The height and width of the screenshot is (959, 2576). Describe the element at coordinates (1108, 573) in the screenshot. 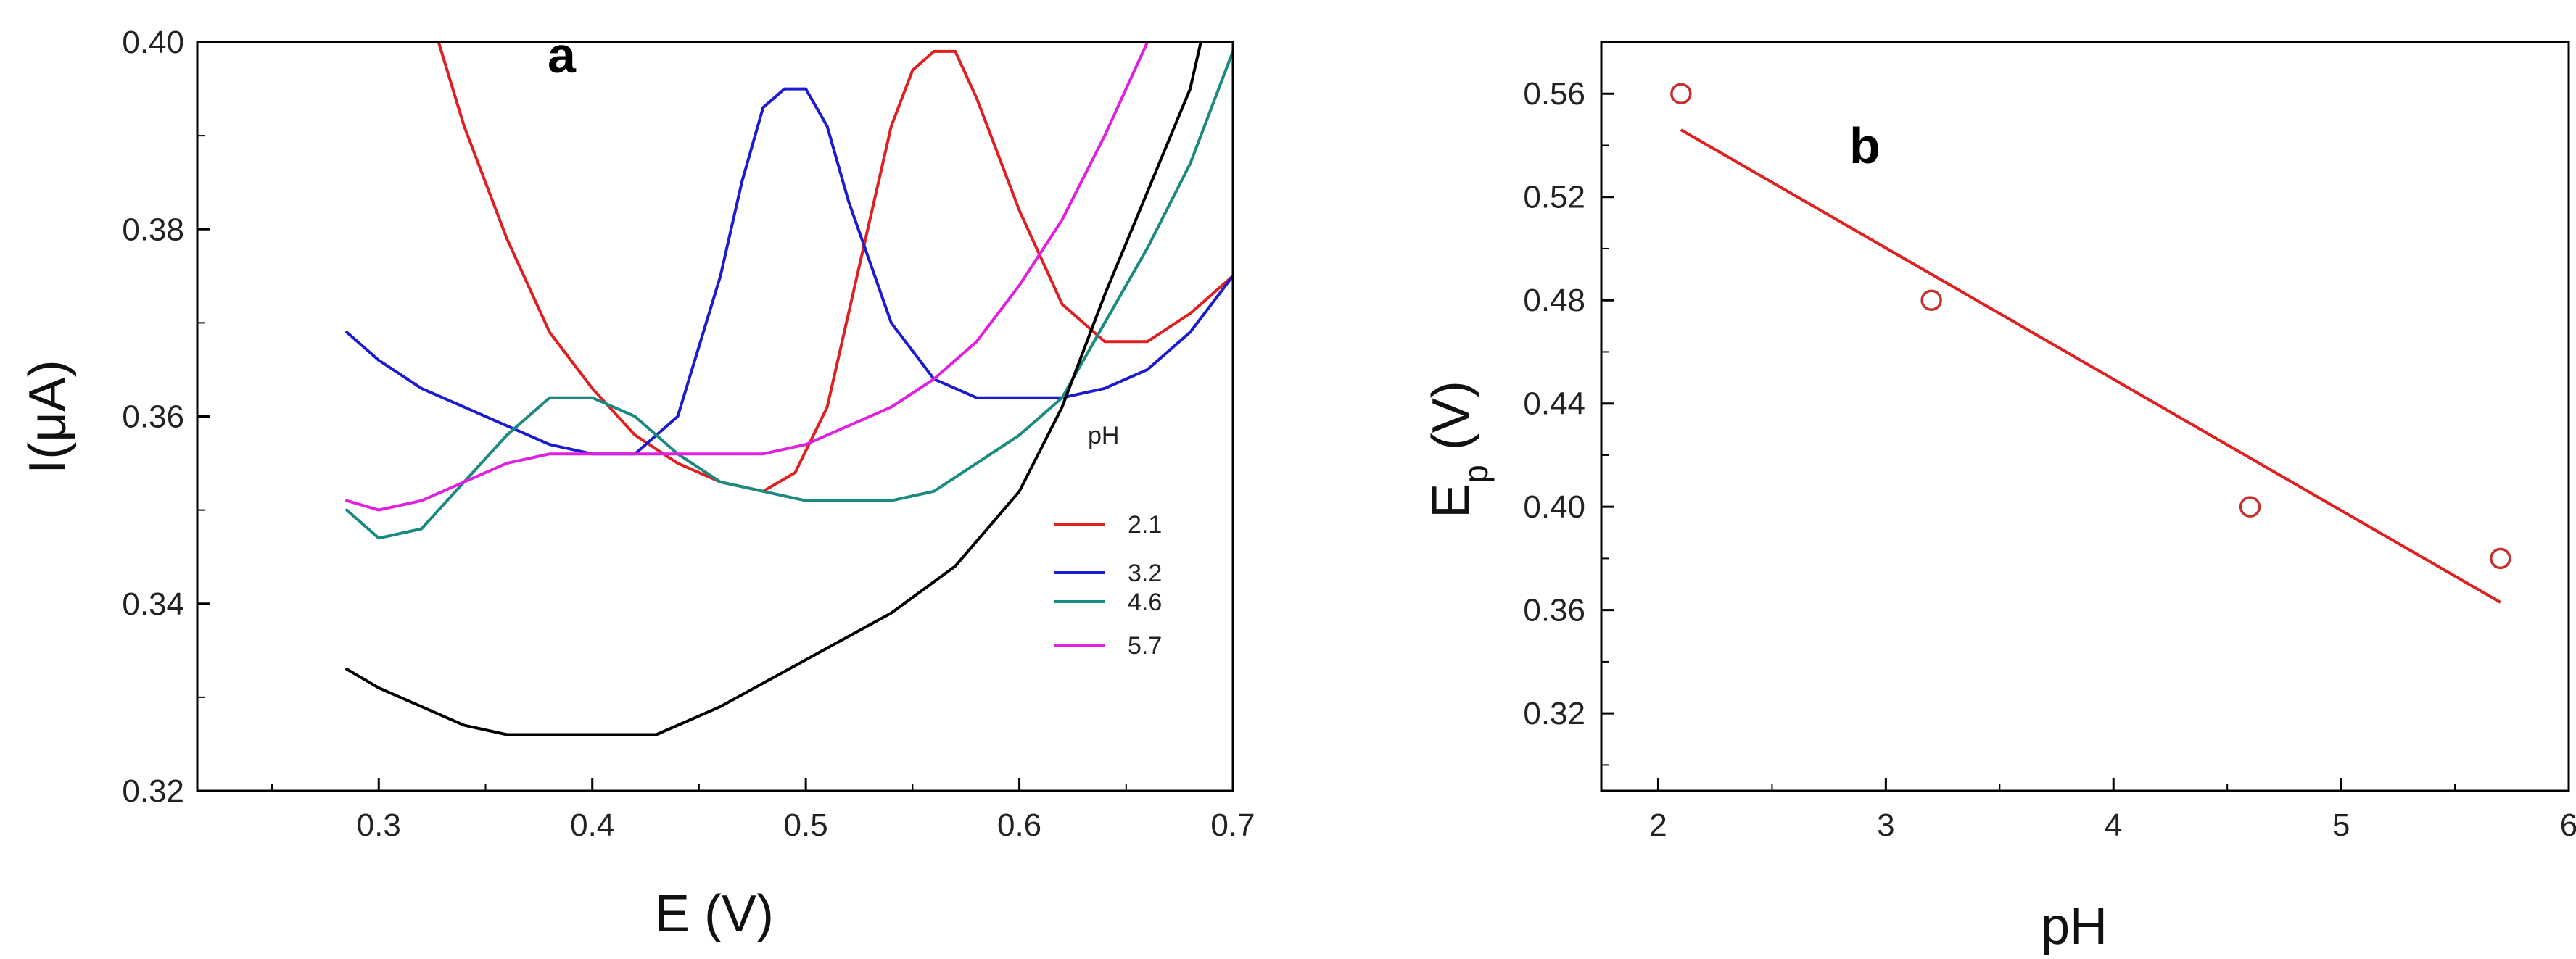

I see `legend-item-3-2: 3.2` at that location.